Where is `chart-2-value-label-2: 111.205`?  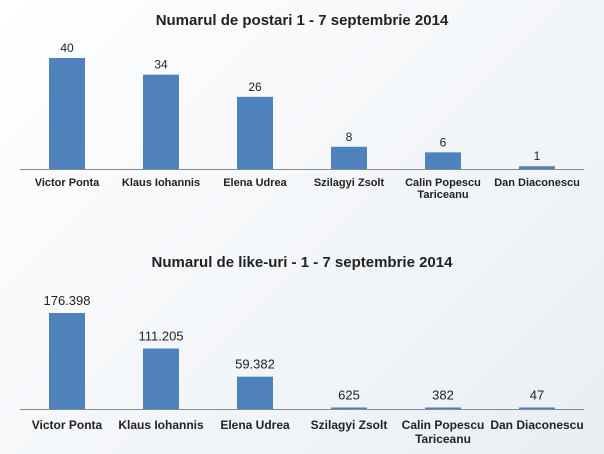 chart-2-value-label-2: 111.205 is located at coordinates (160, 335).